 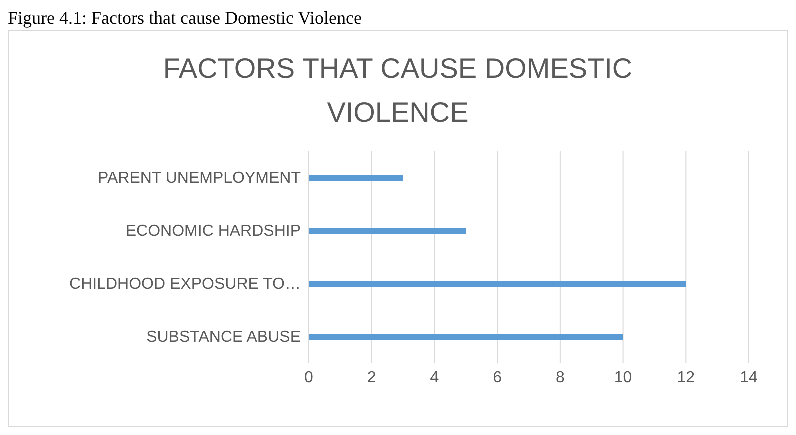 What do you see at coordinates (371, 377) in the screenshot?
I see `x-tick-label: 2` at bounding box center [371, 377].